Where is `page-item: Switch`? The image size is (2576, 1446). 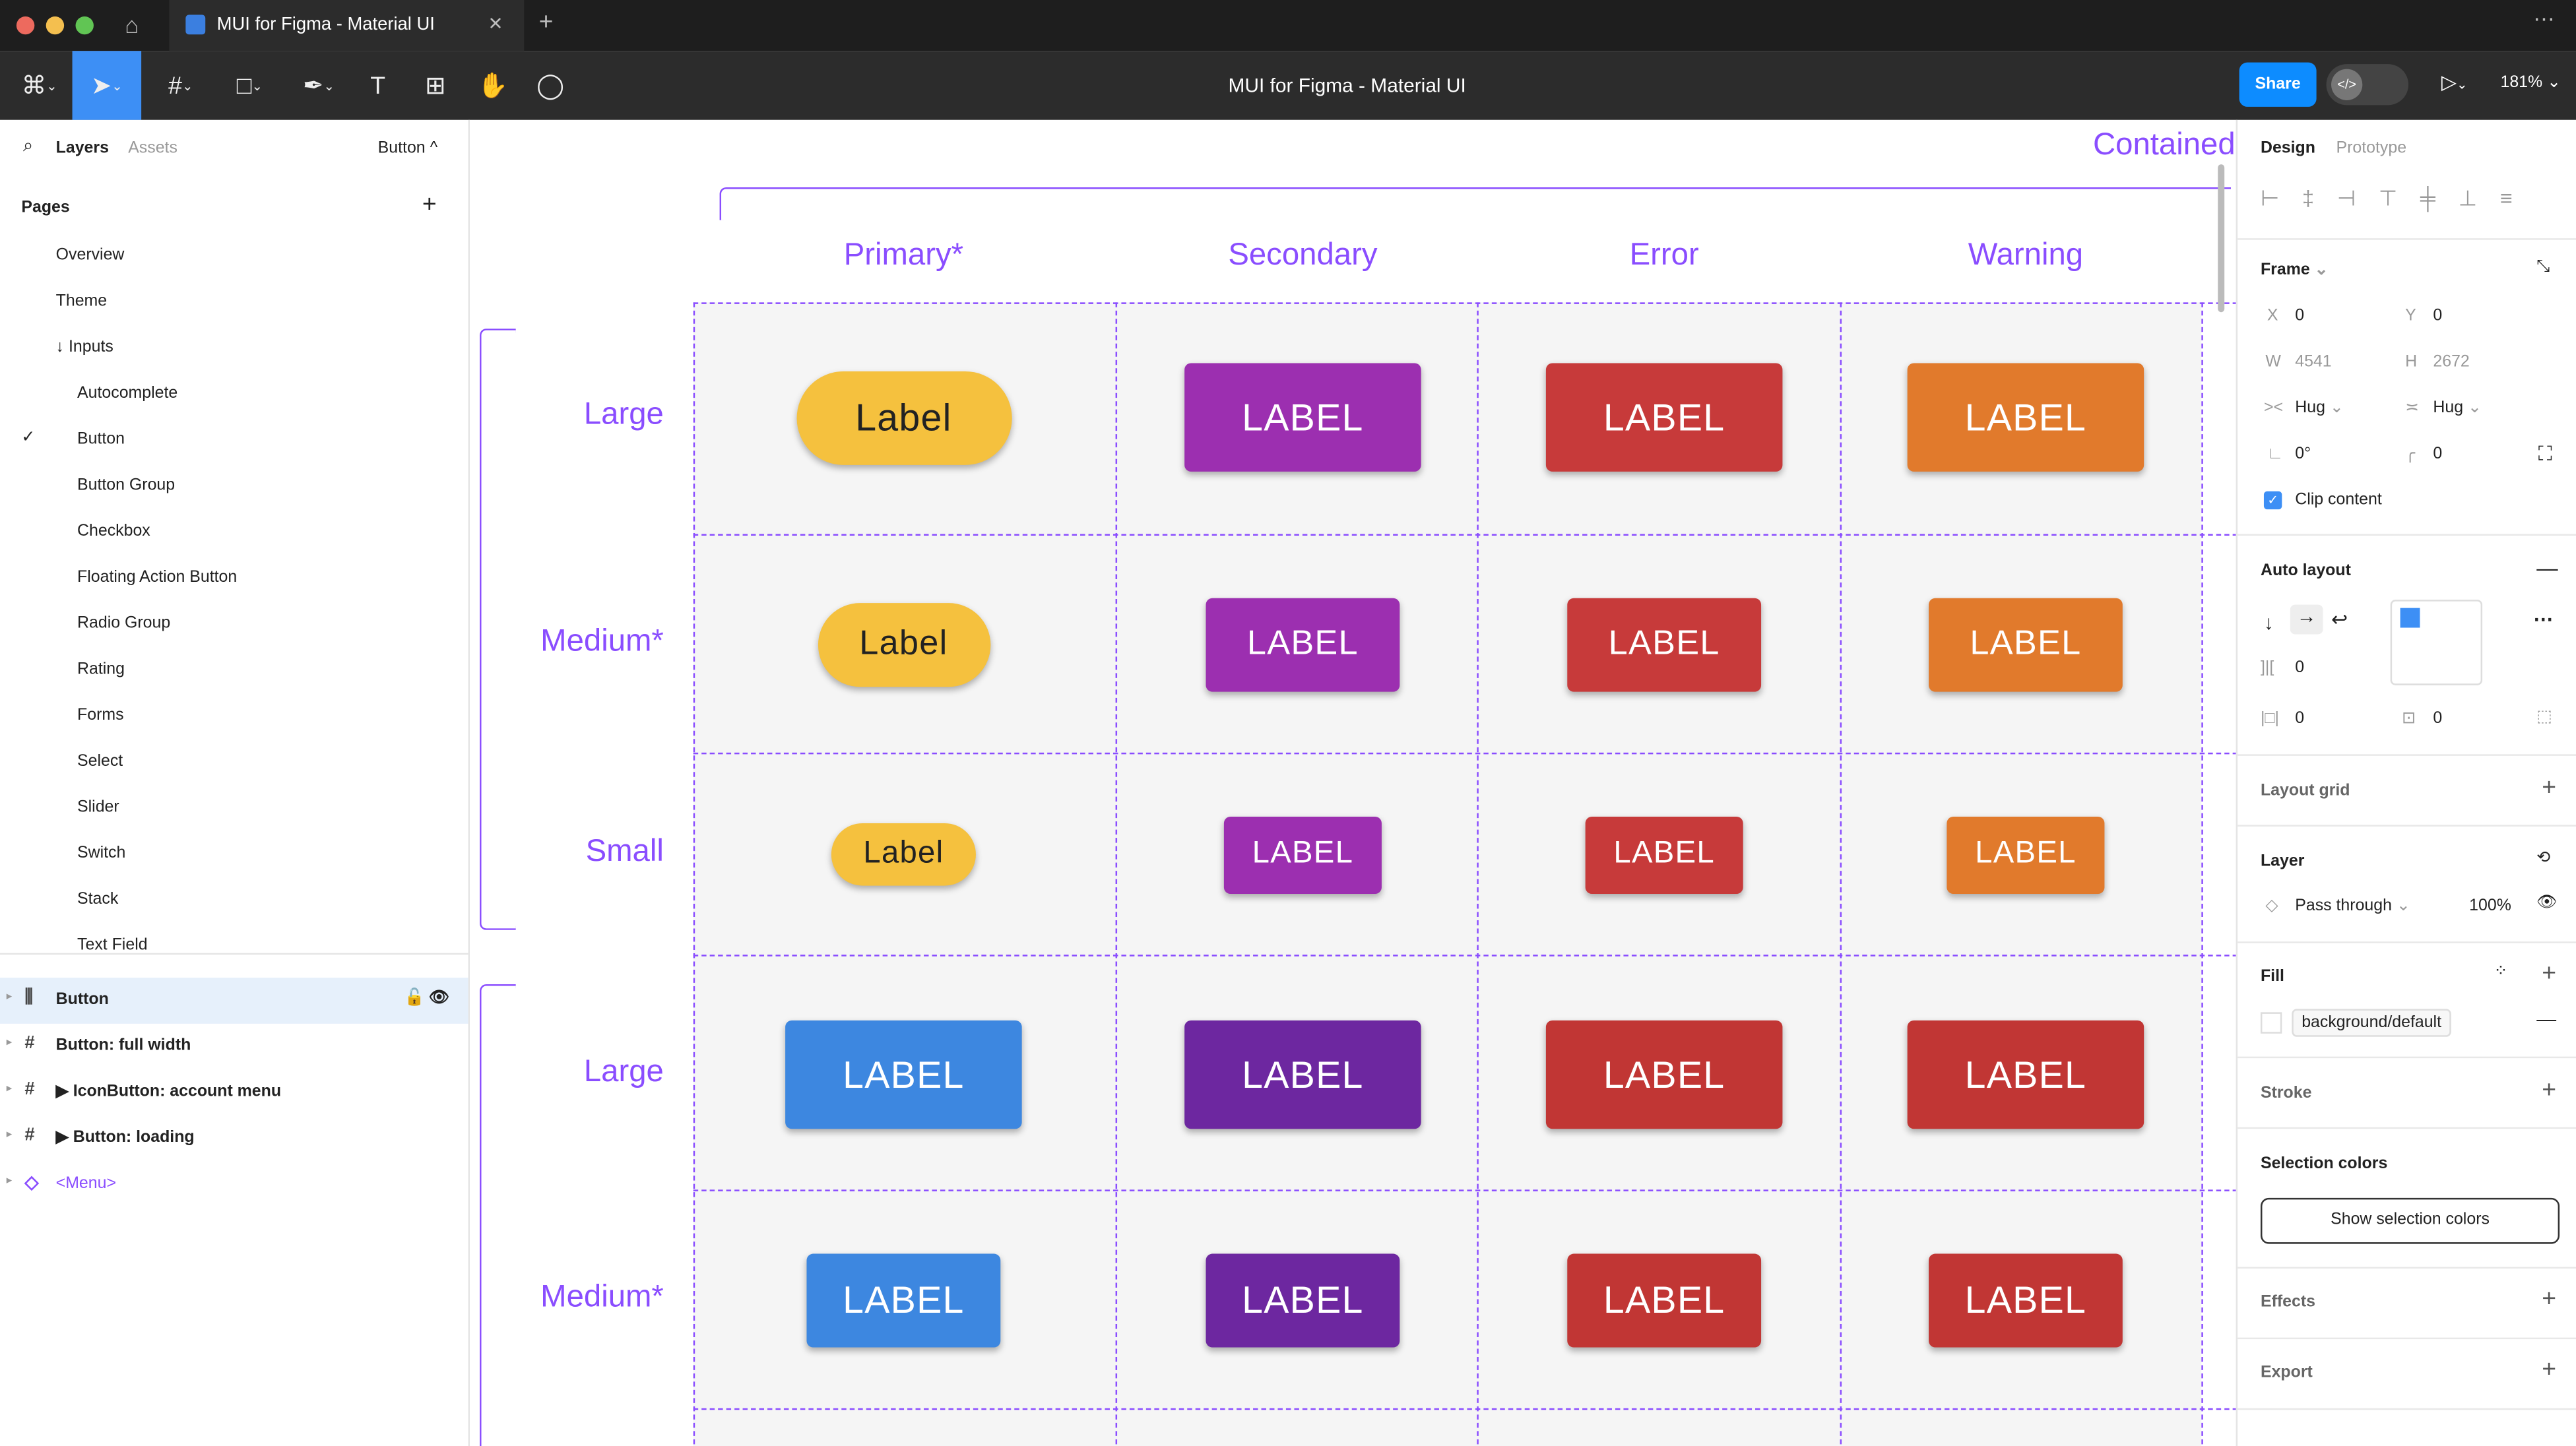
page-item: Switch is located at coordinates (234, 856).